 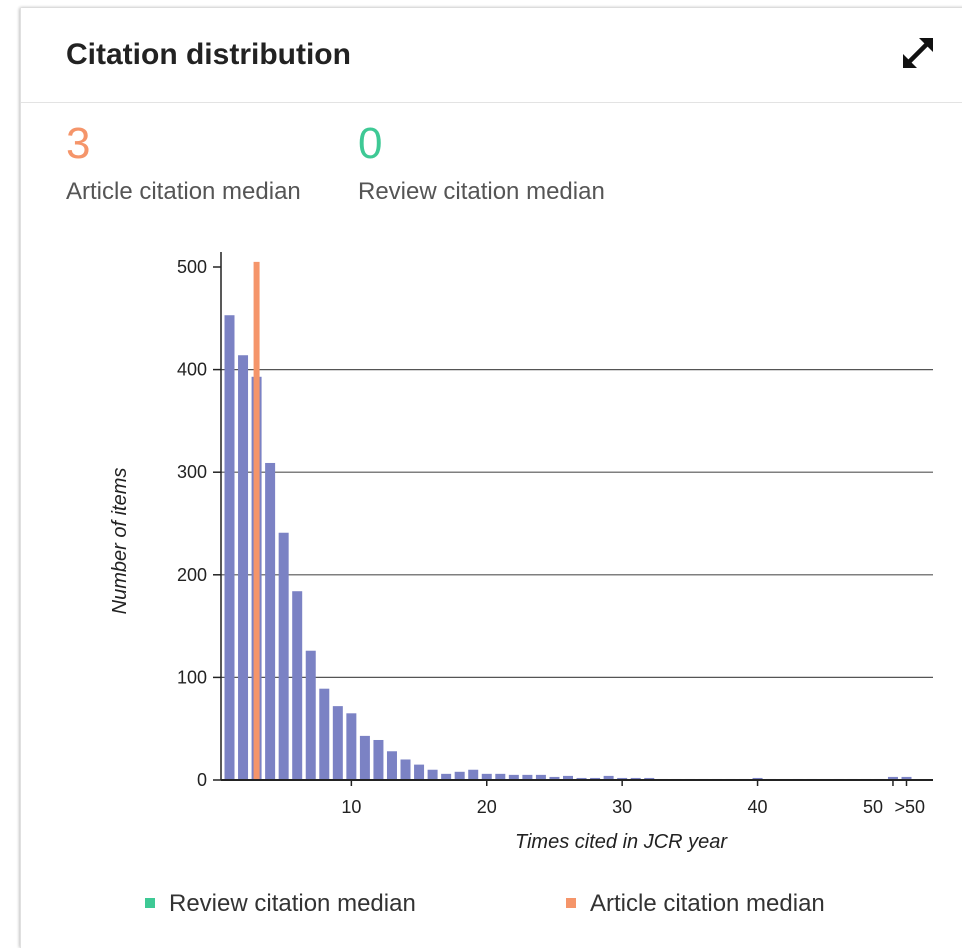 I want to click on article-median-marker, so click(x=257, y=521).